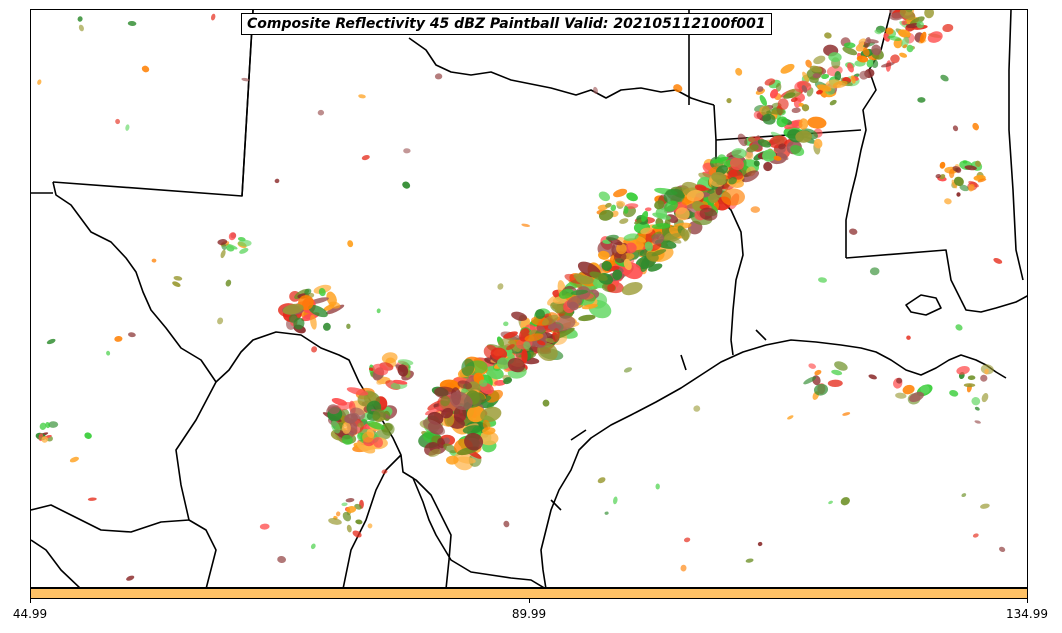 The width and height of the screenshot is (1062, 633). I want to click on boundary-mississippi, so click(868, 134).